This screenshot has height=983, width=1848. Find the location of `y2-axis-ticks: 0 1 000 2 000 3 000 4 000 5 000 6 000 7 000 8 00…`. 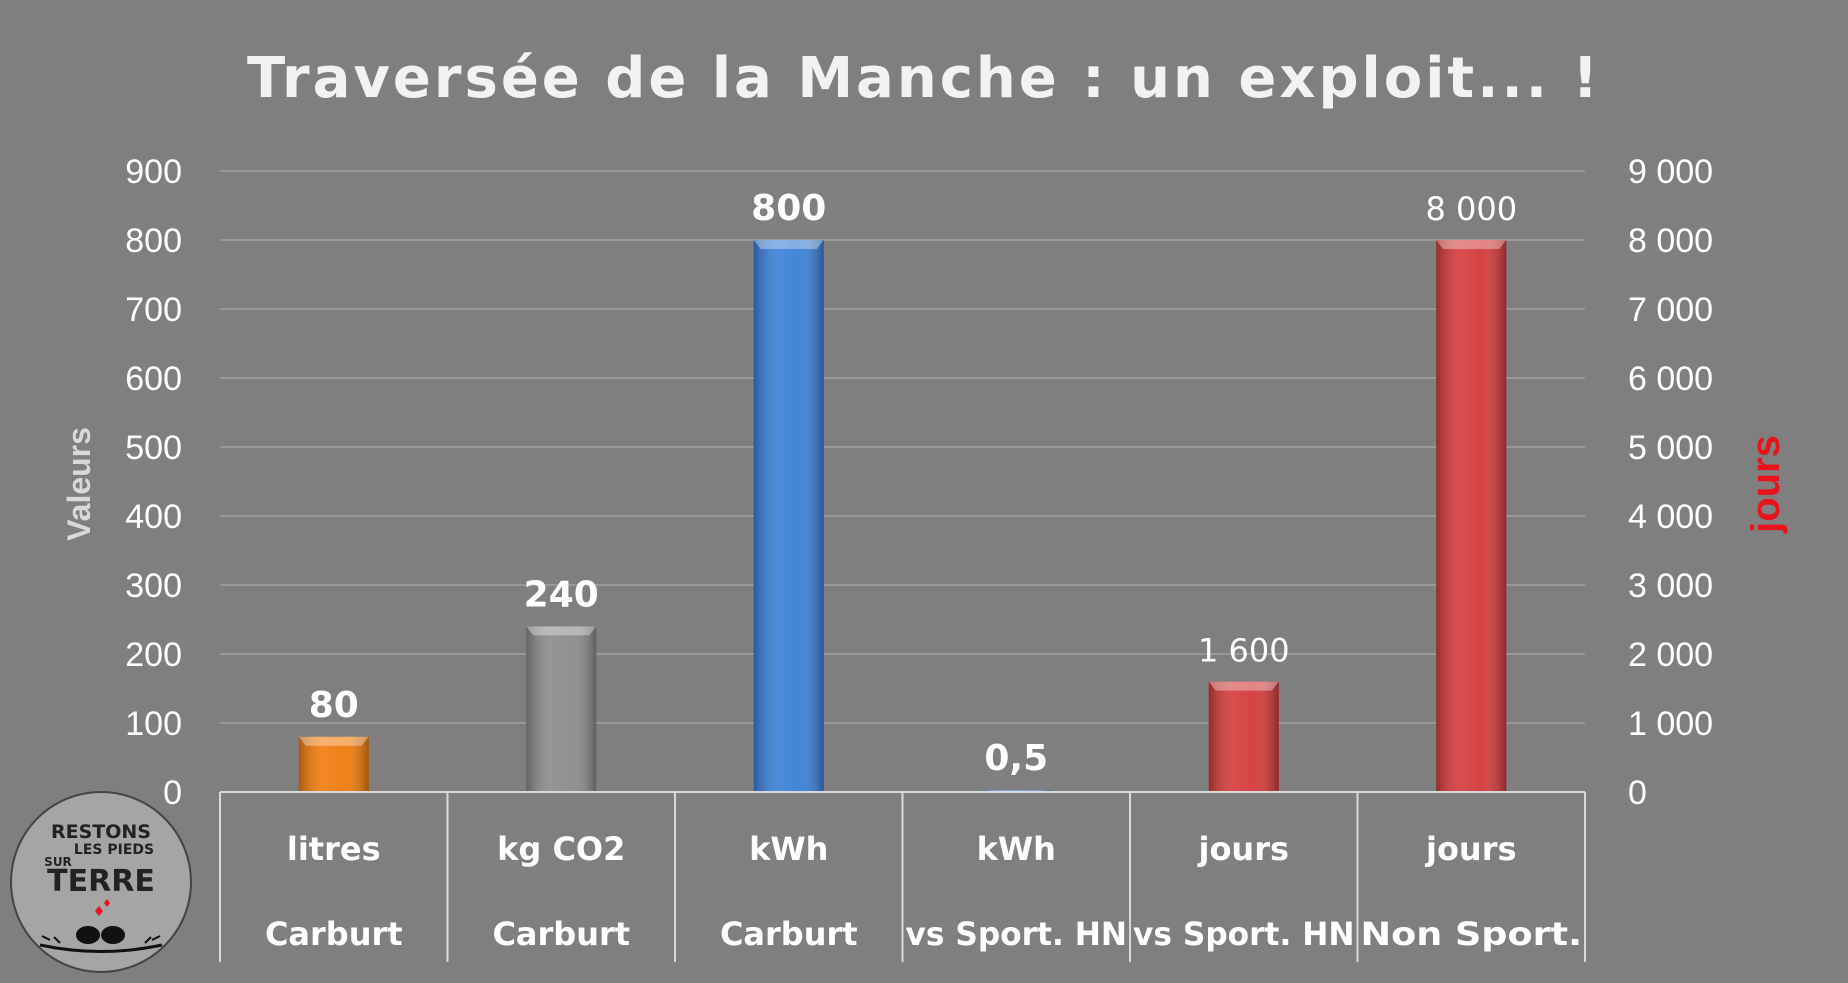

y2-axis-ticks: 0 1 000 2 000 3 000 4 000 5 000 6 000 7 000 8 00… is located at coordinates (1670, 482).